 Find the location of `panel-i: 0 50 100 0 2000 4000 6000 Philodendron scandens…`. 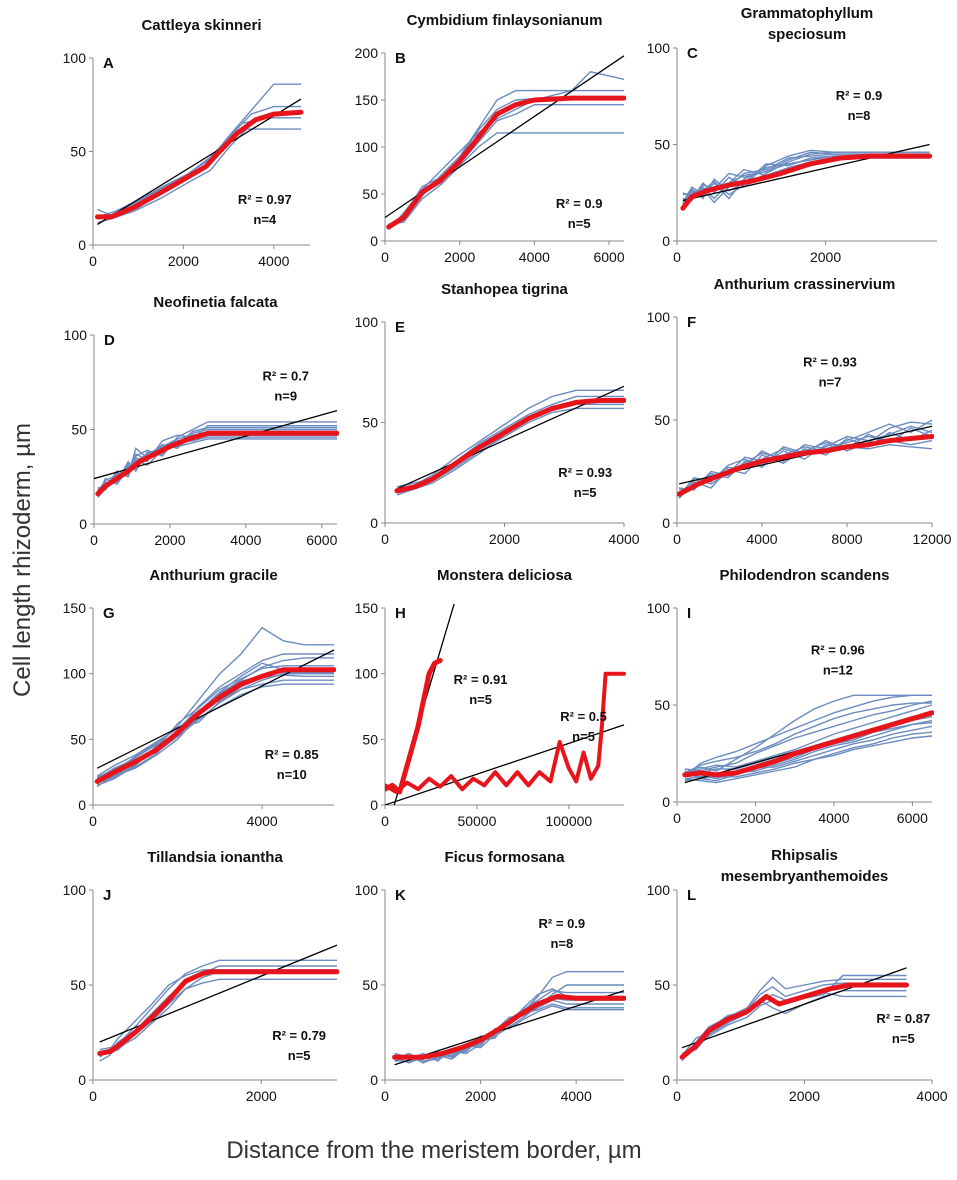

panel-i: 0 50 100 0 2000 4000 6000 Philodendron scandens… is located at coordinates (790, 696).